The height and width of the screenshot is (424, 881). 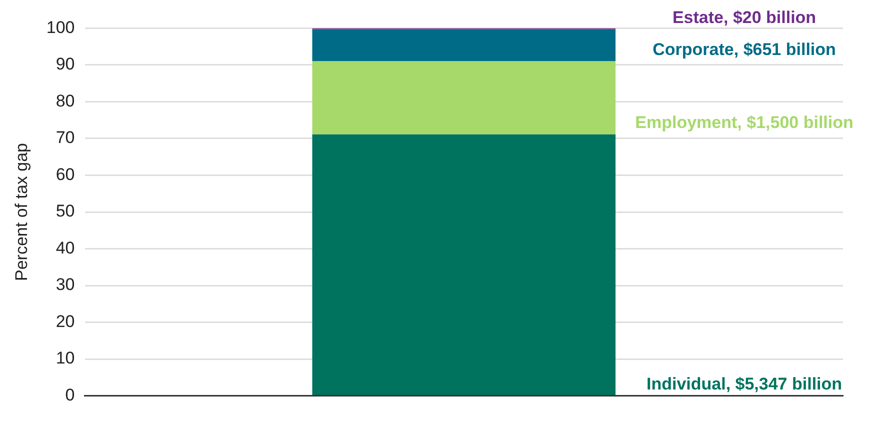 What do you see at coordinates (60, 27) in the screenshot?
I see `y-tick-label: 100` at bounding box center [60, 27].